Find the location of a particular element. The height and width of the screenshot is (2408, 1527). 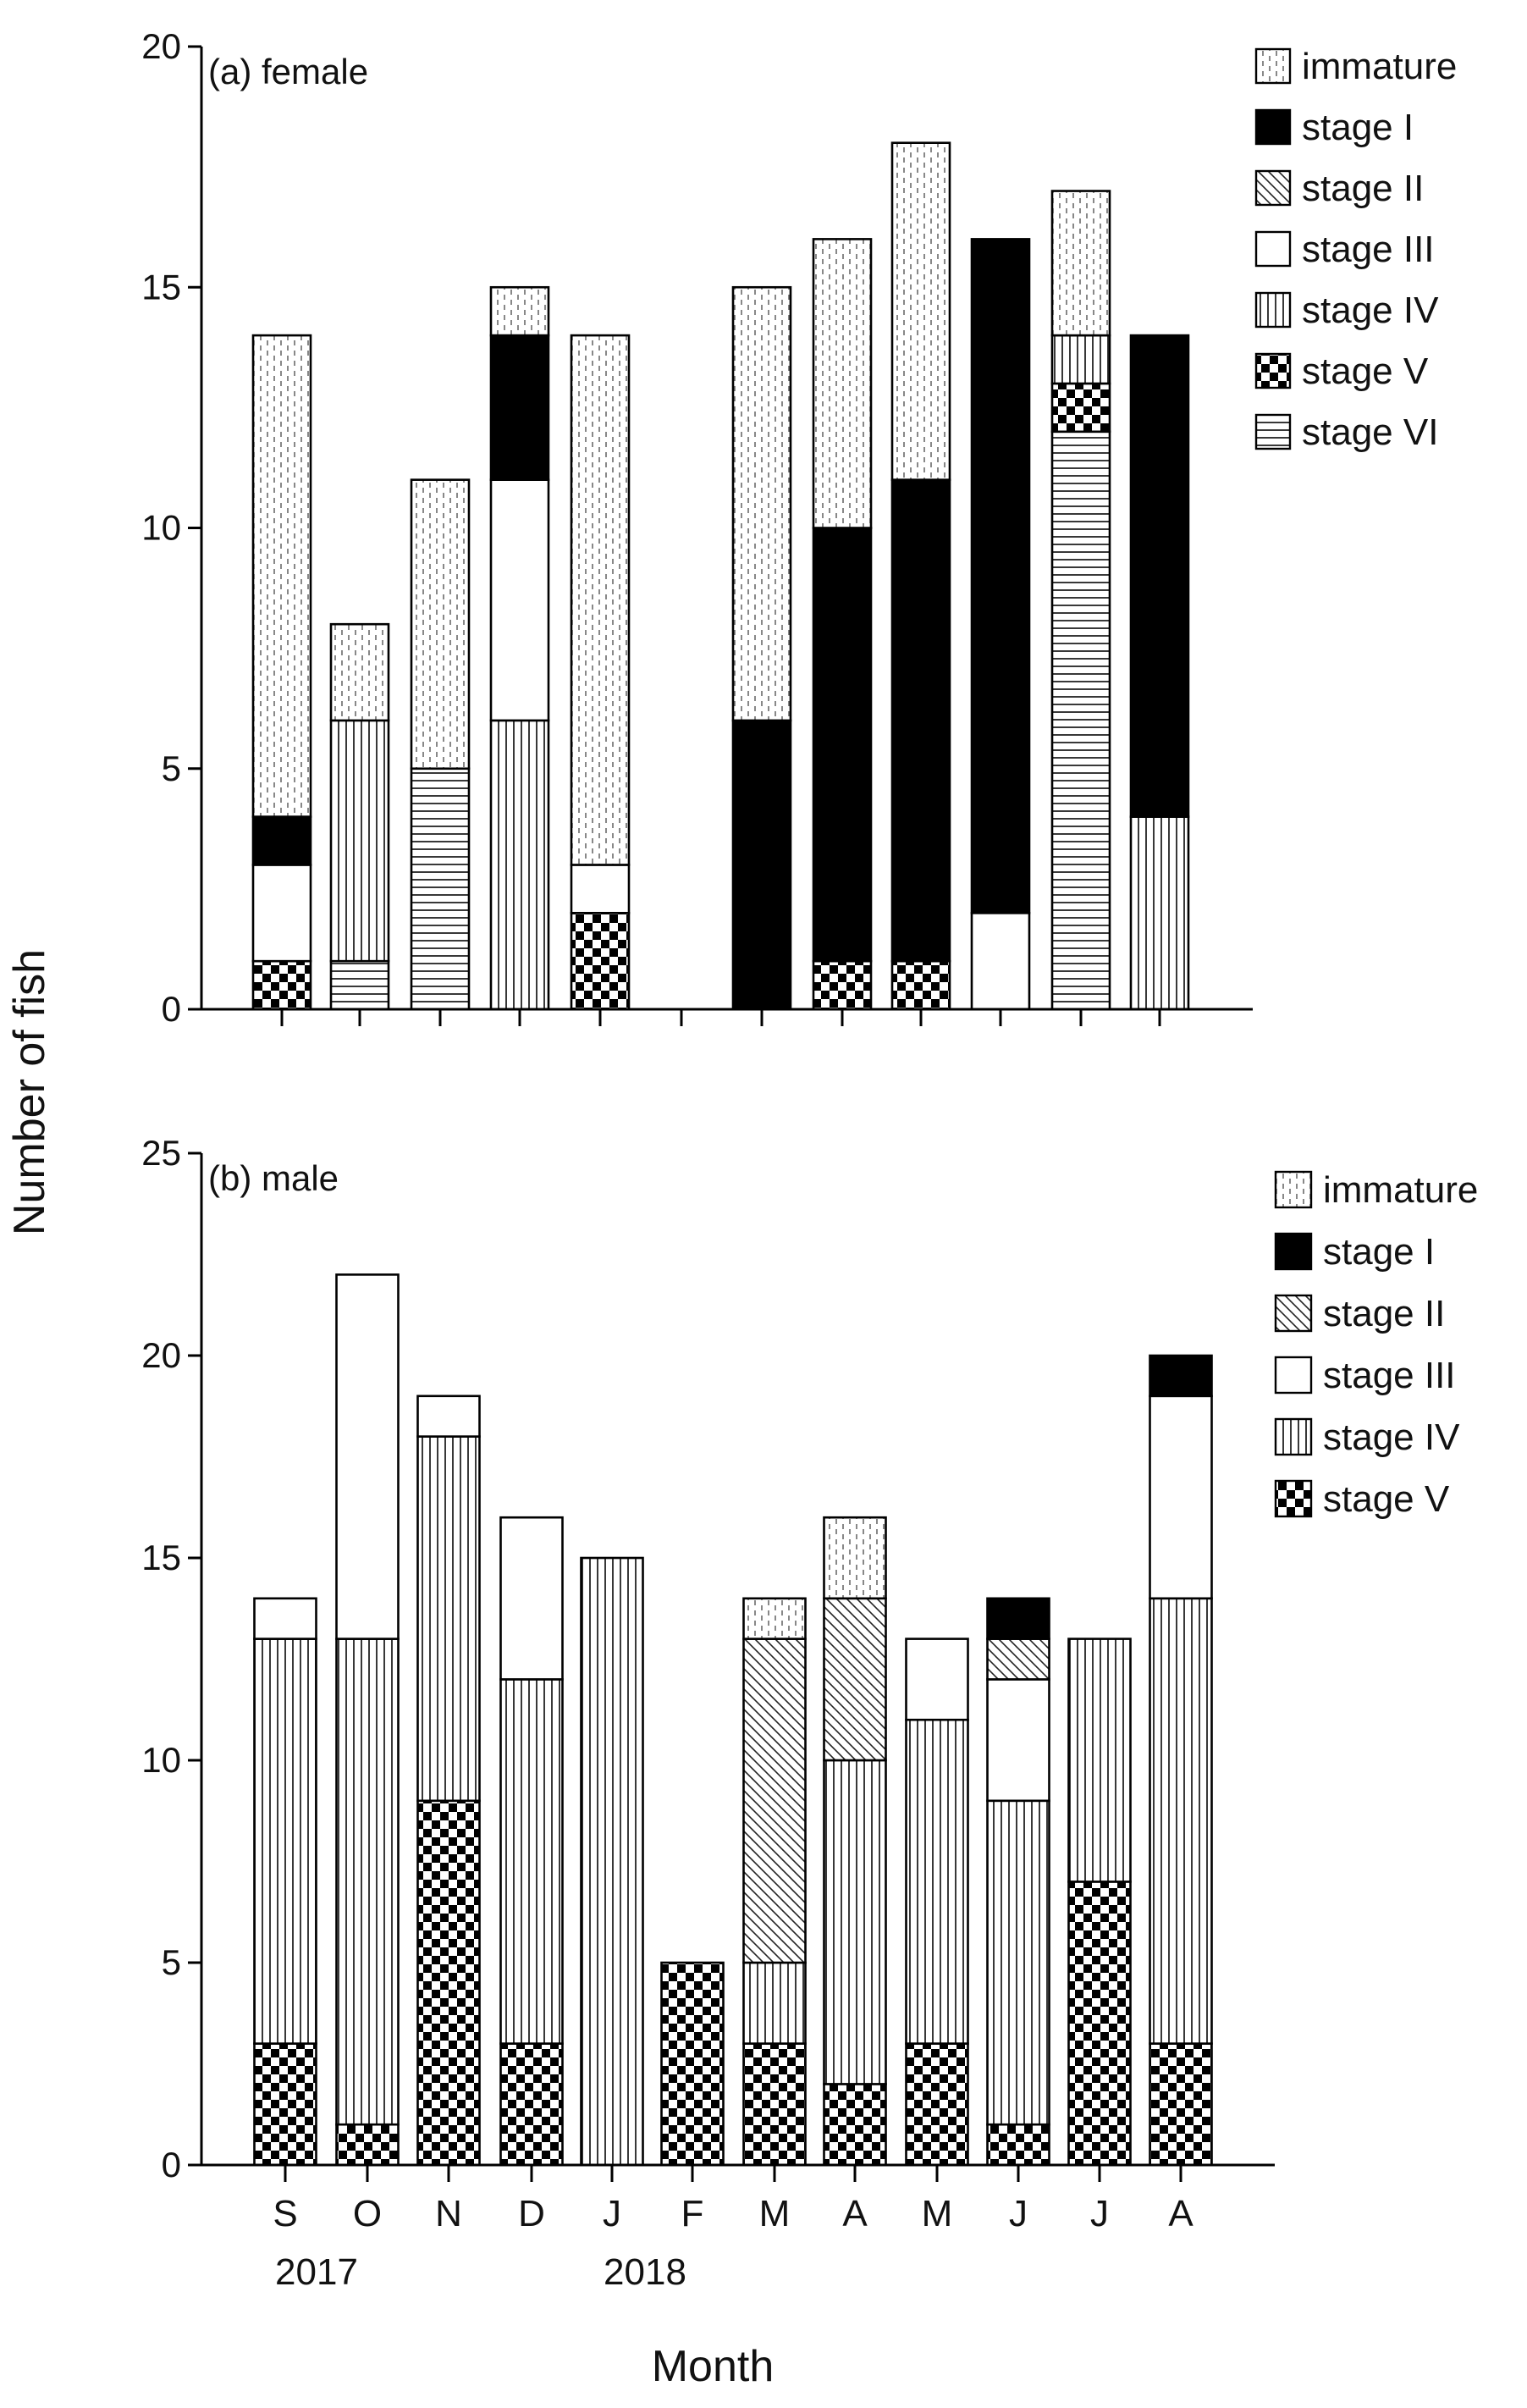

month-label: F is located at coordinates (692, 2213).